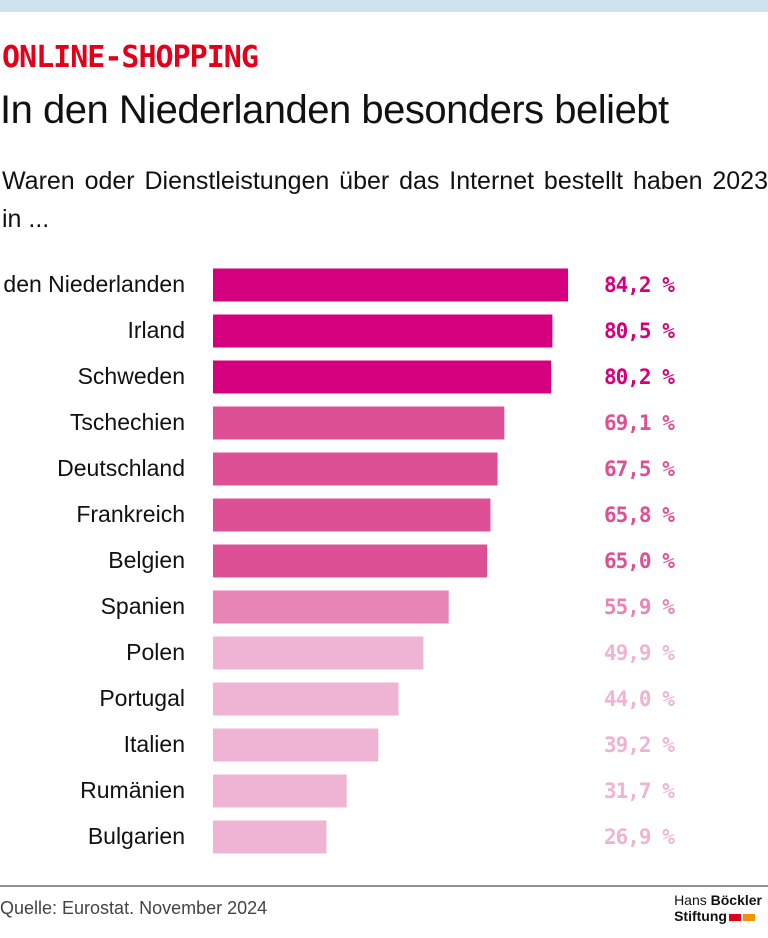 The width and height of the screenshot is (768, 938). I want to click on top-band, so click(384, 6).